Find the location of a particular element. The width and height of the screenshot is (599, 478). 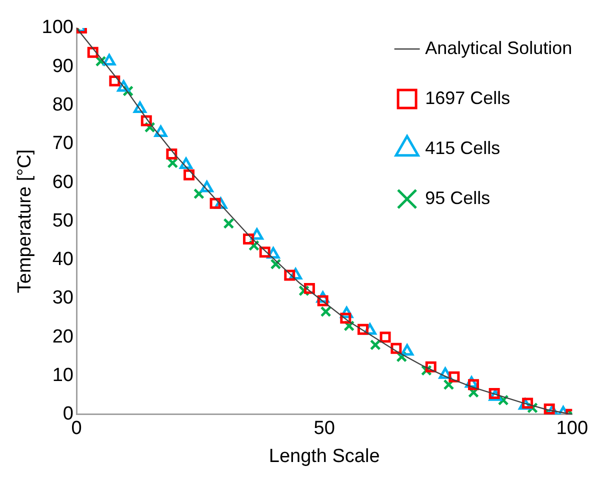

y-tick-label: 50 is located at coordinates (63, 221).